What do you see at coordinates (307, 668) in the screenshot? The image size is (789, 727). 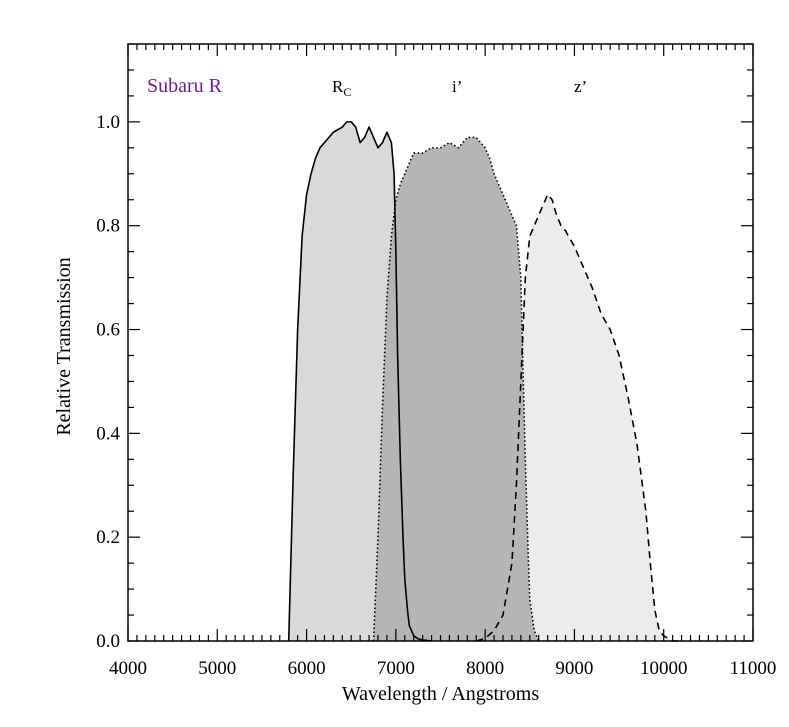 I see `x-tick-label: 6000` at bounding box center [307, 668].